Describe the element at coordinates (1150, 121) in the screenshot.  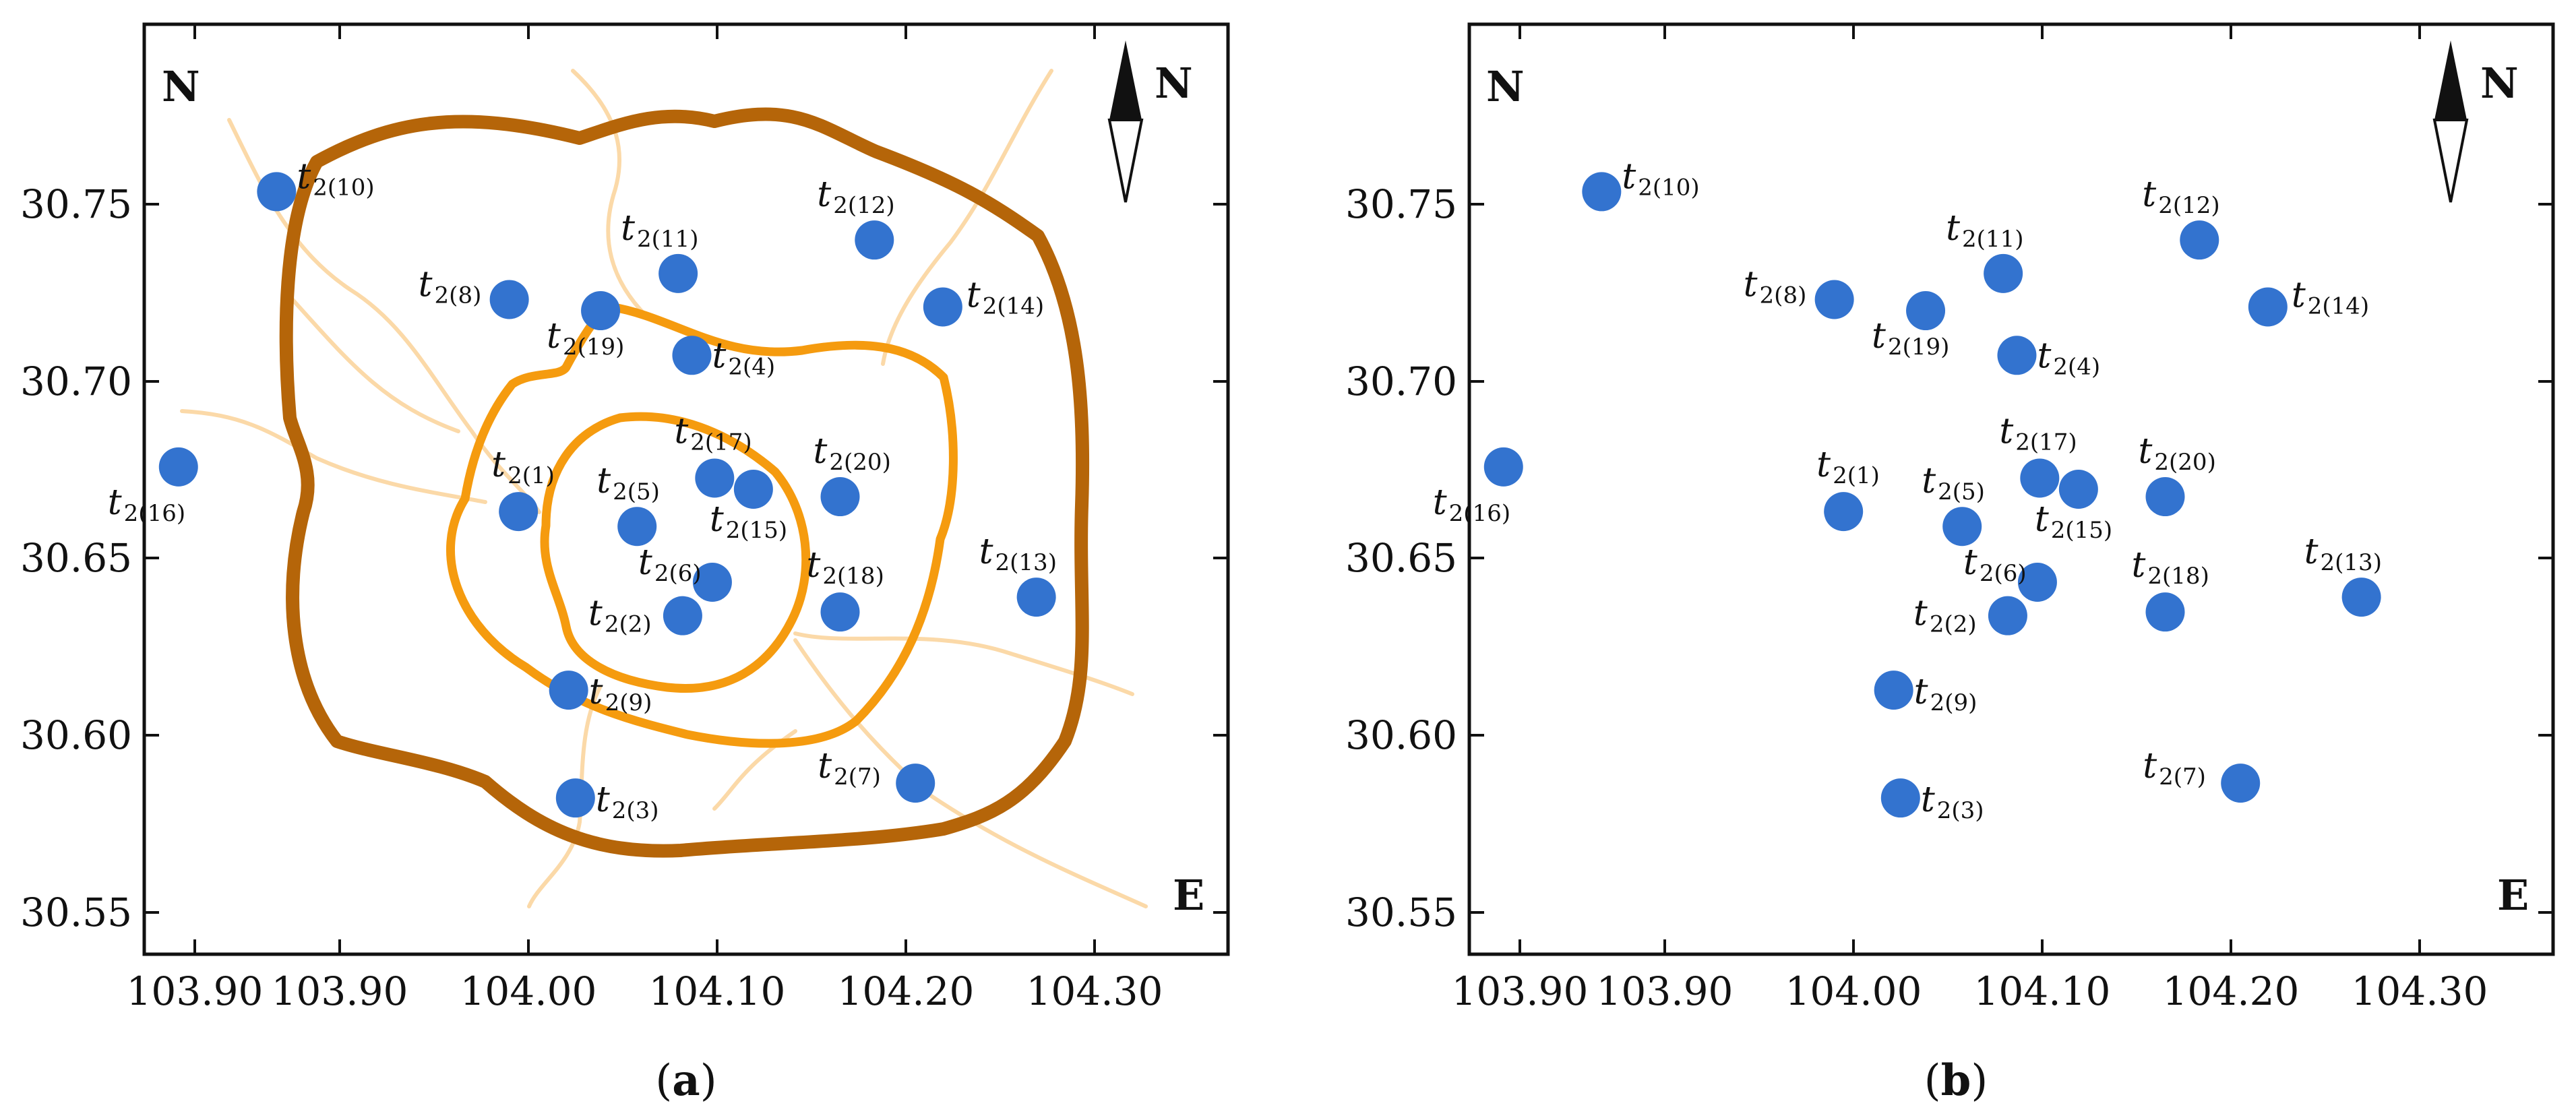
I see `panel-a-north-arrow: N` at that location.